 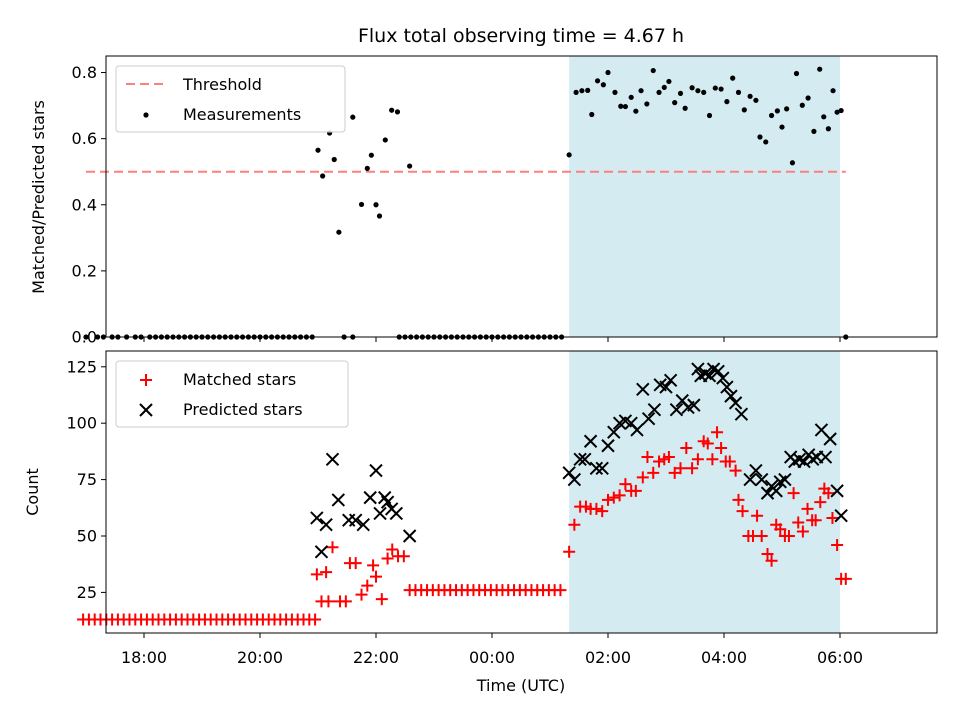 What do you see at coordinates (492, 657) in the screenshot?
I see `x-tick-label: 00:00` at bounding box center [492, 657].